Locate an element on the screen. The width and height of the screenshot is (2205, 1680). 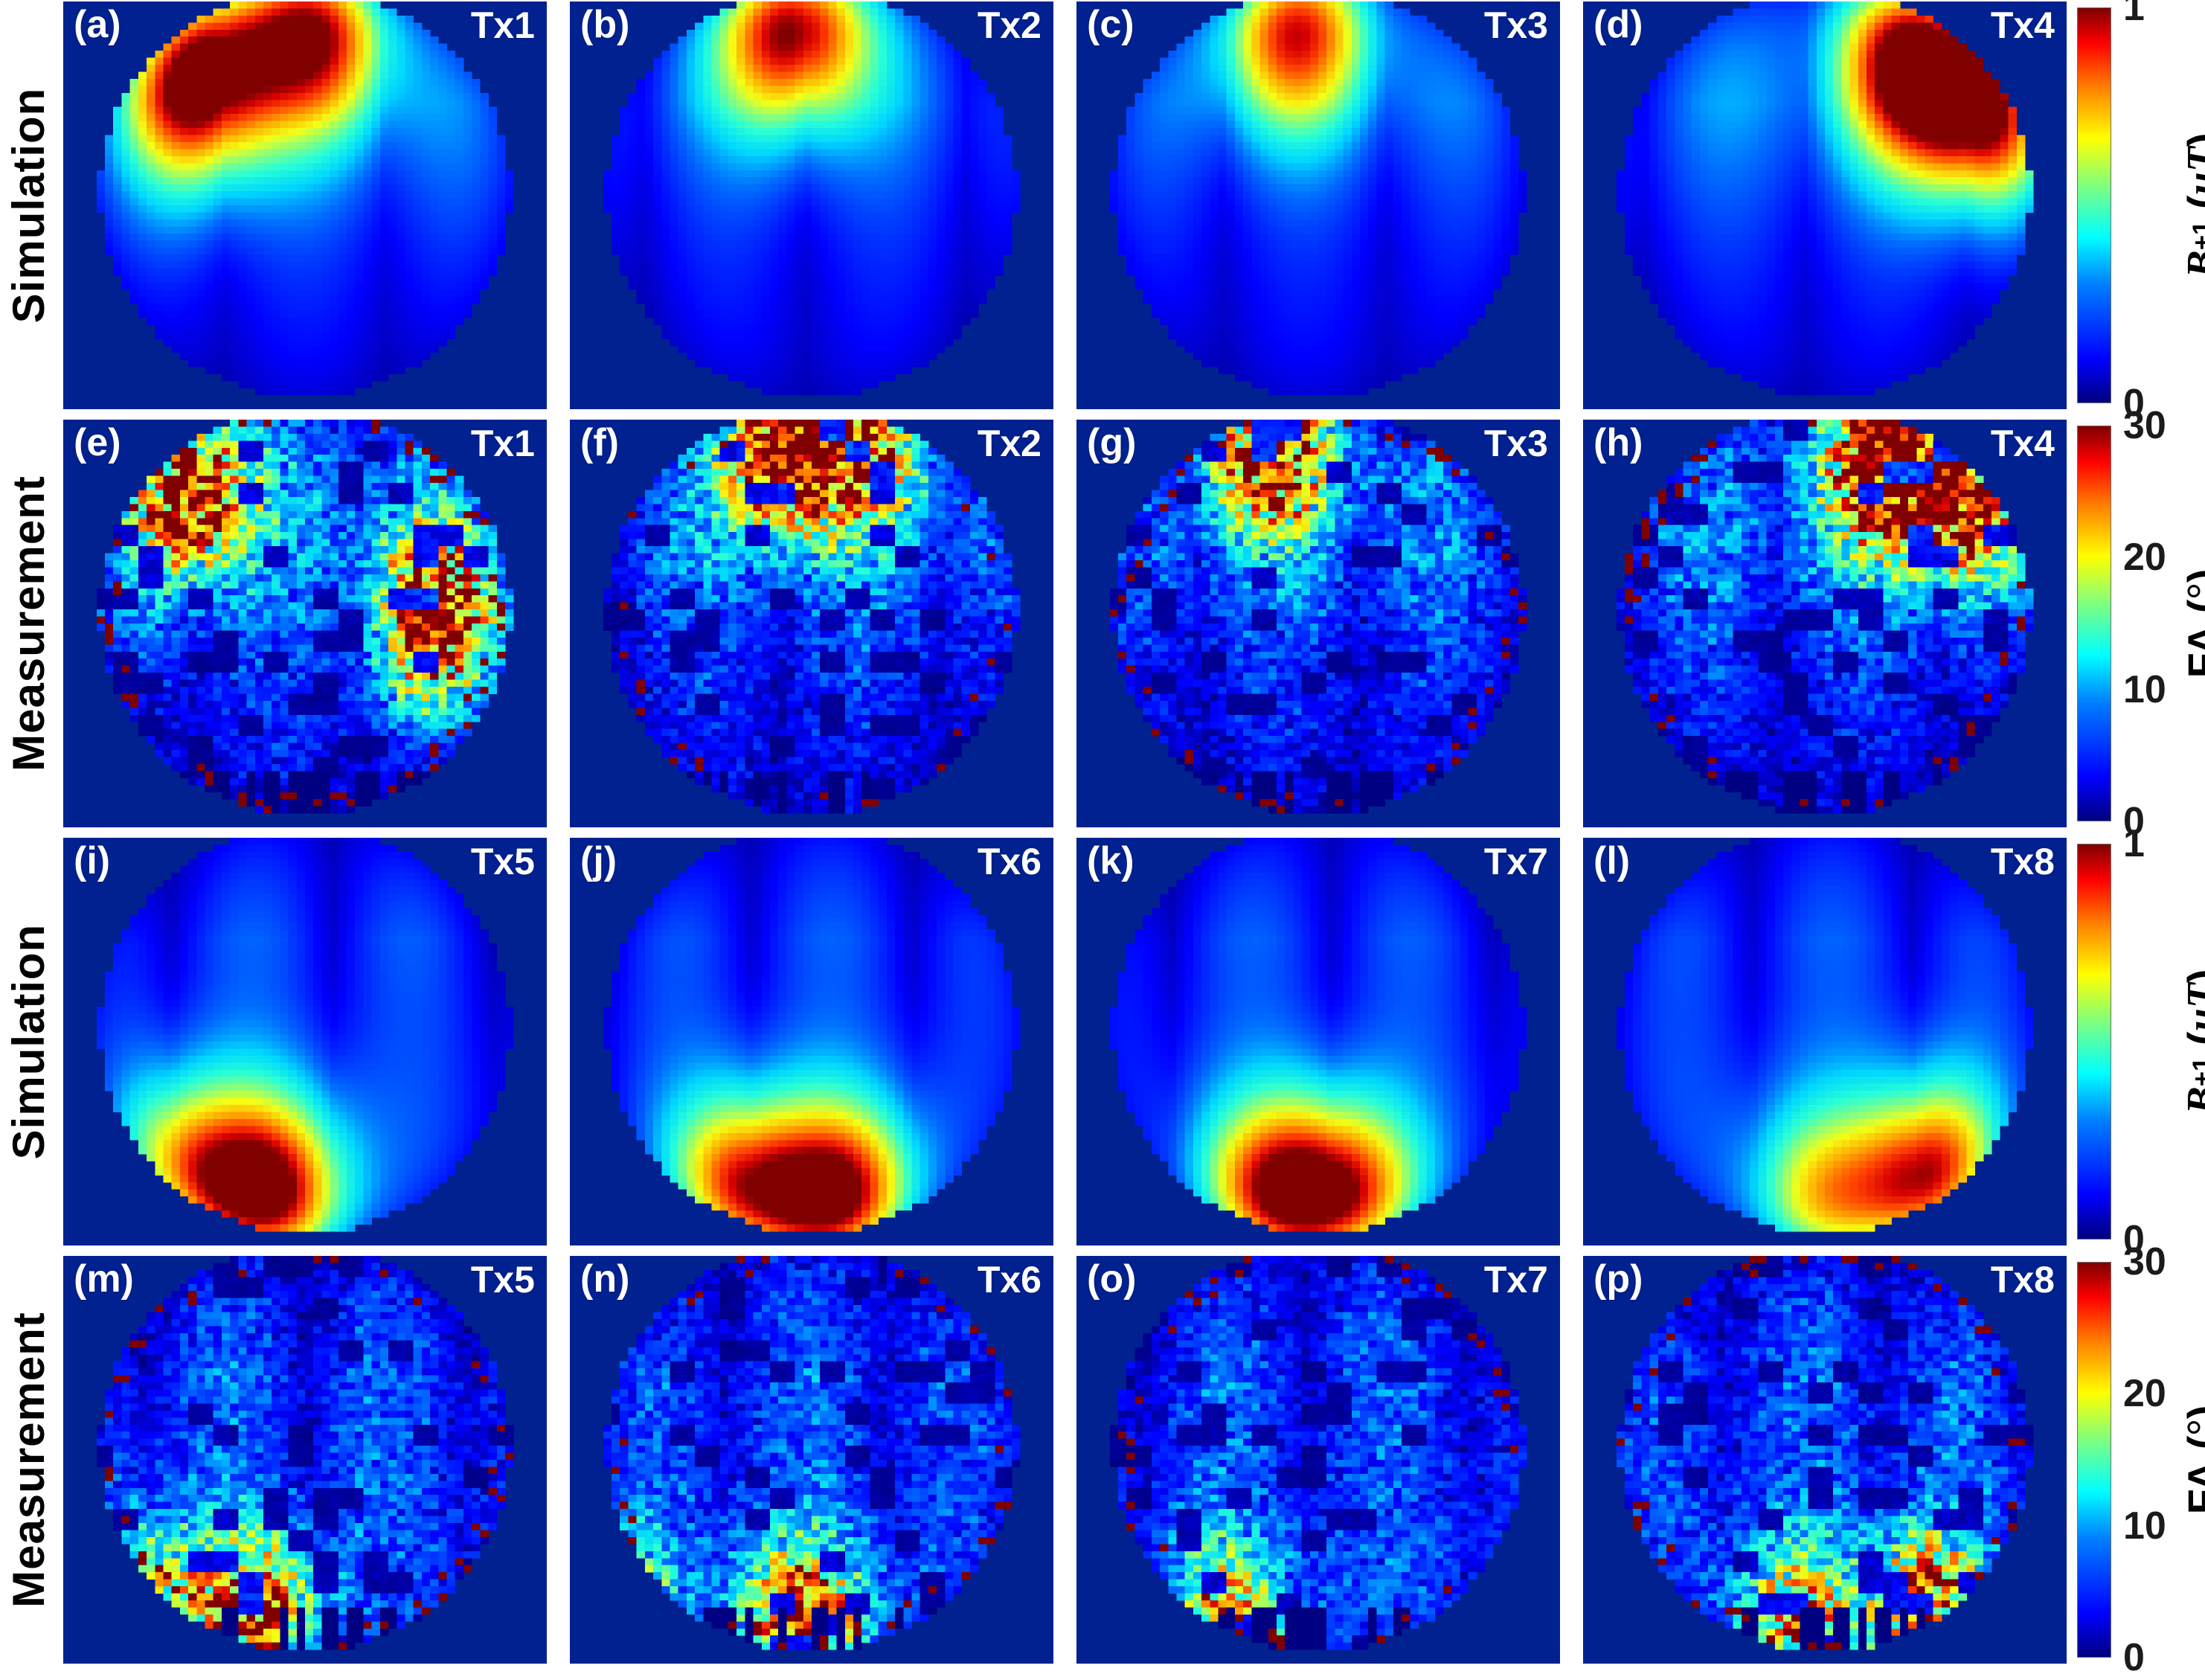
panel-i-tx5: (i) Tx5 is located at coordinates (305, 1041).